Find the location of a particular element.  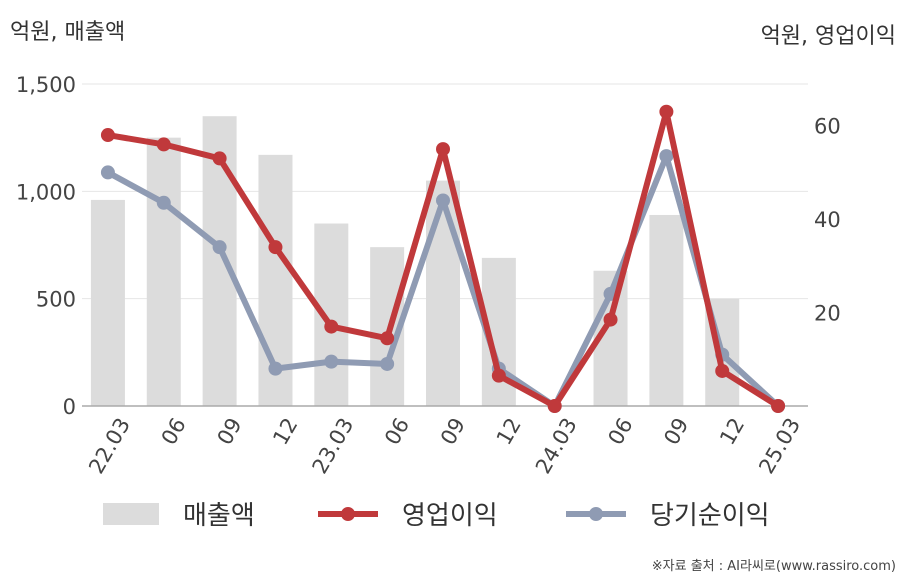

x-tick-label: 23.03 is located at coordinates (333, 446).